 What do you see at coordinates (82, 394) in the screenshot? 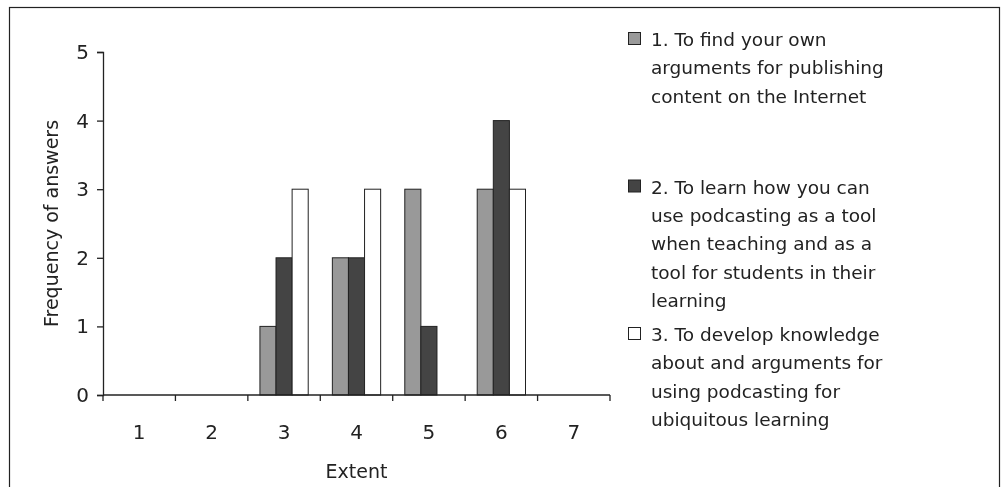
I see `y-tick-label: 0` at bounding box center [82, 394].